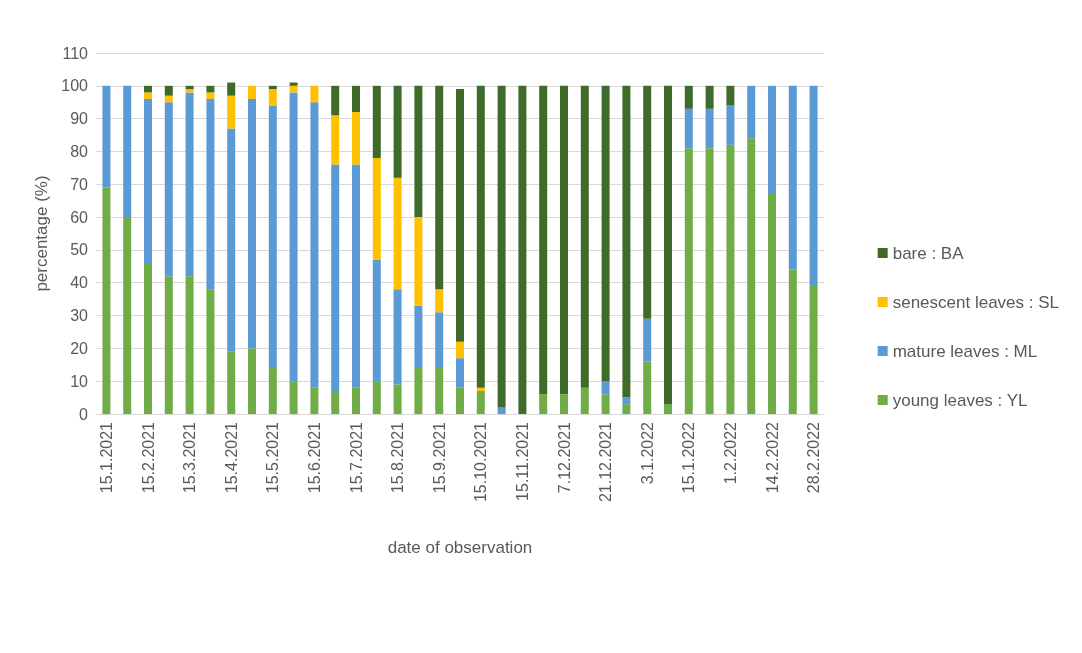 This screenshot has height=653, width=1082. What do you see at coordinates (79, 151) in the screenshot?
I see `y-tick-label: 80` at bounding box center [79, 151].